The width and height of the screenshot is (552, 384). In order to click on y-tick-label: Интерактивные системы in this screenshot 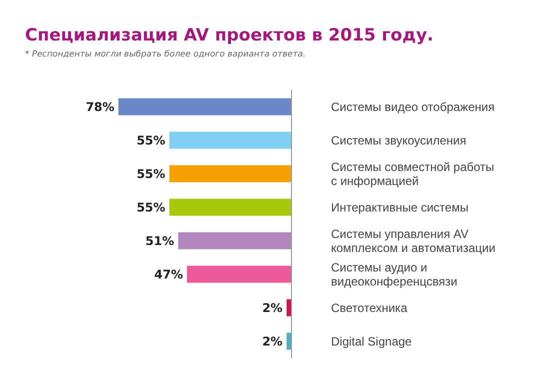, I will do `click(399, 207)`.